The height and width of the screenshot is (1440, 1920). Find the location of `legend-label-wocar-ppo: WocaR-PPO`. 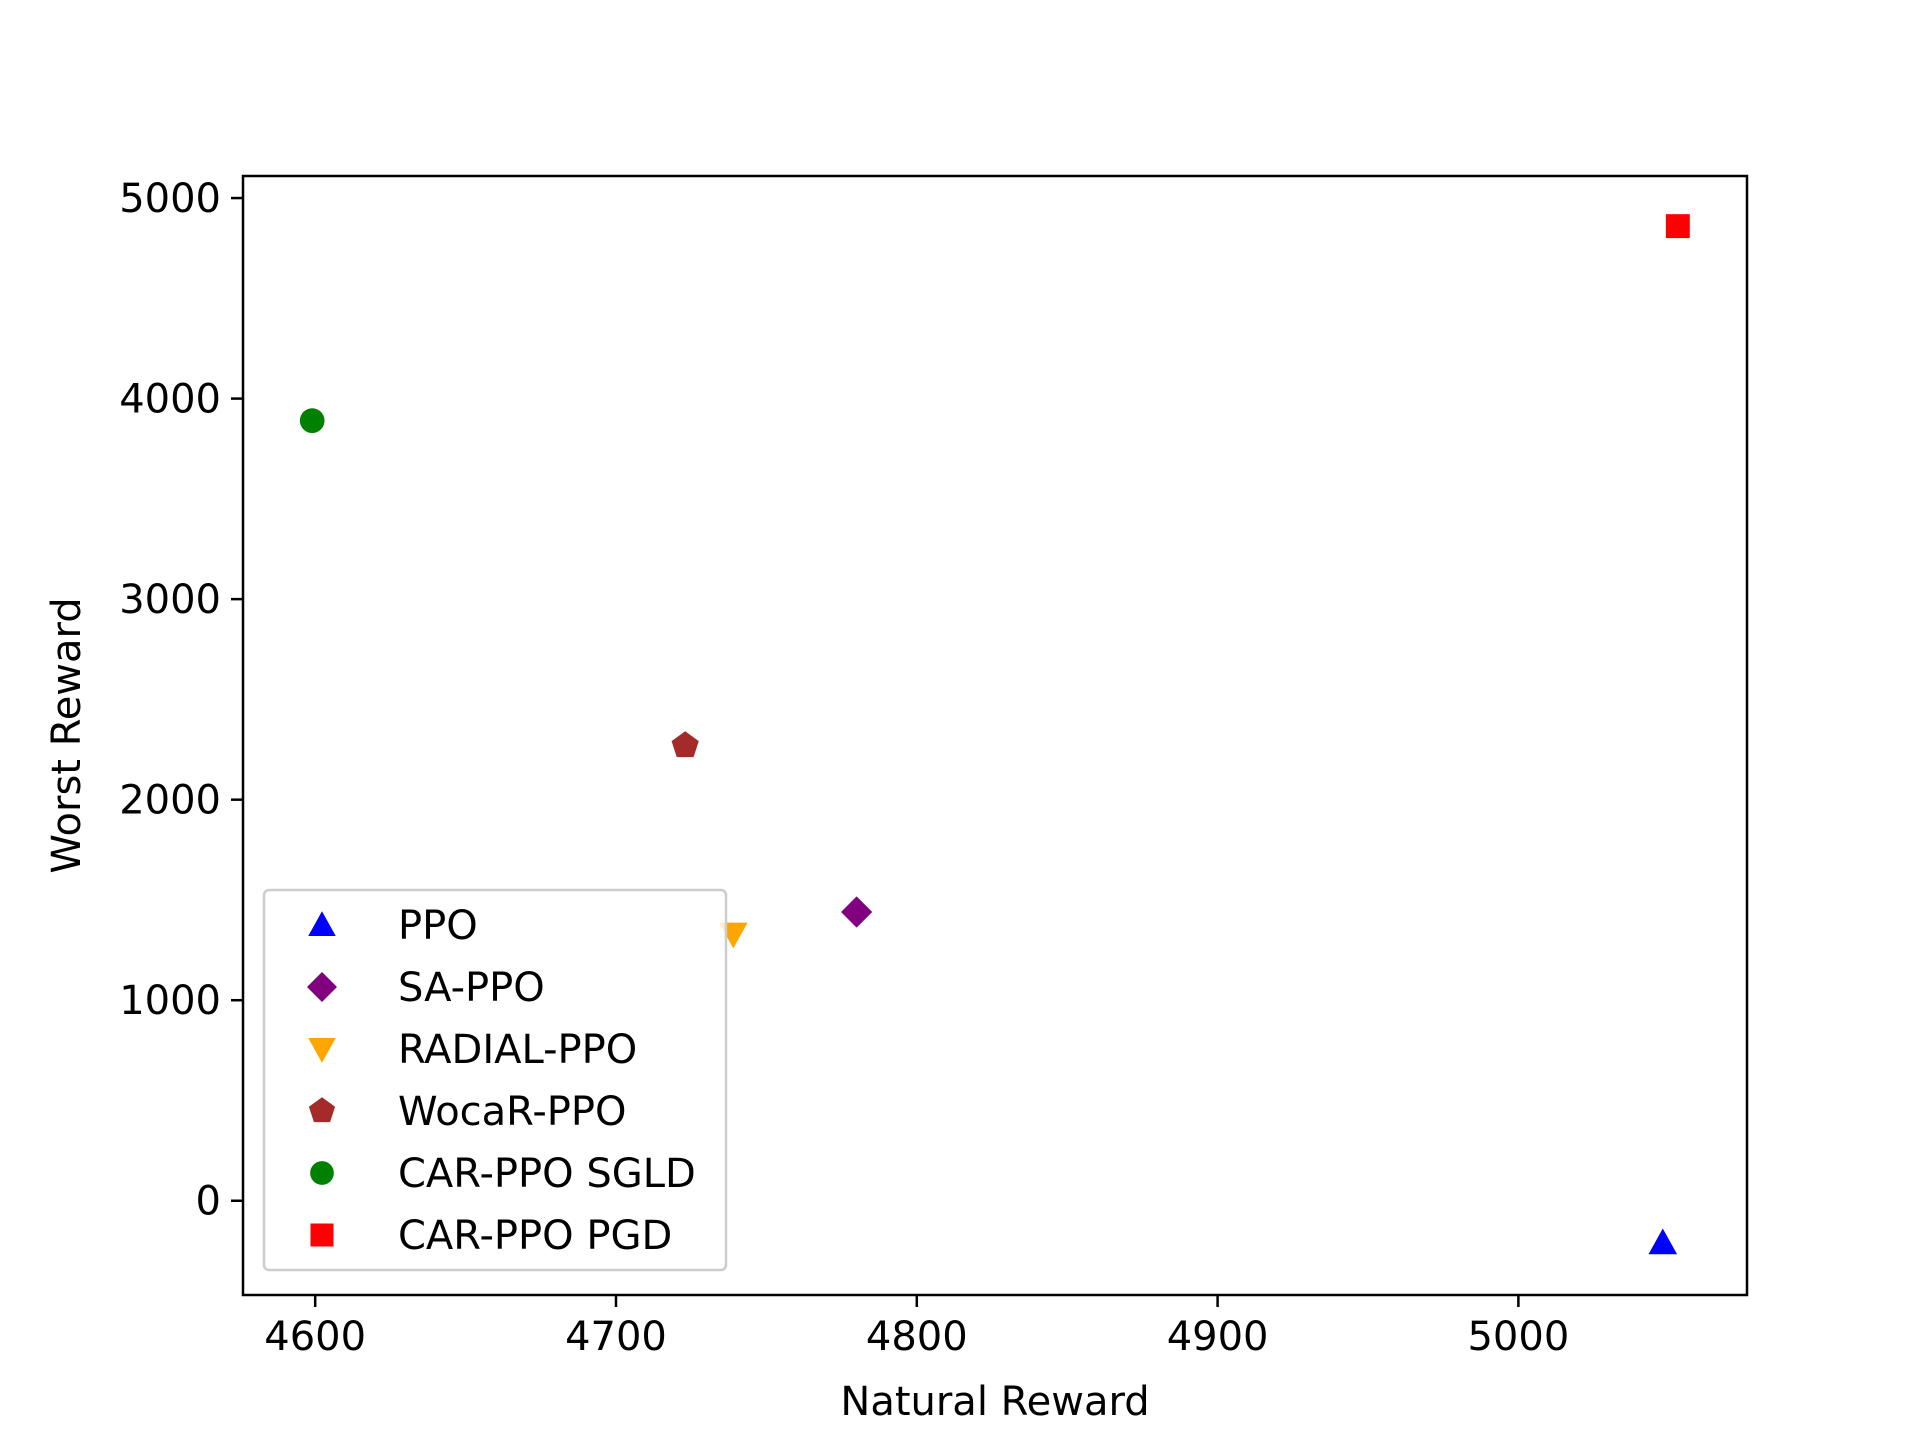

legend-label-wocar-ppo: WocaR-PPO is located at coordinates (512, 1112).